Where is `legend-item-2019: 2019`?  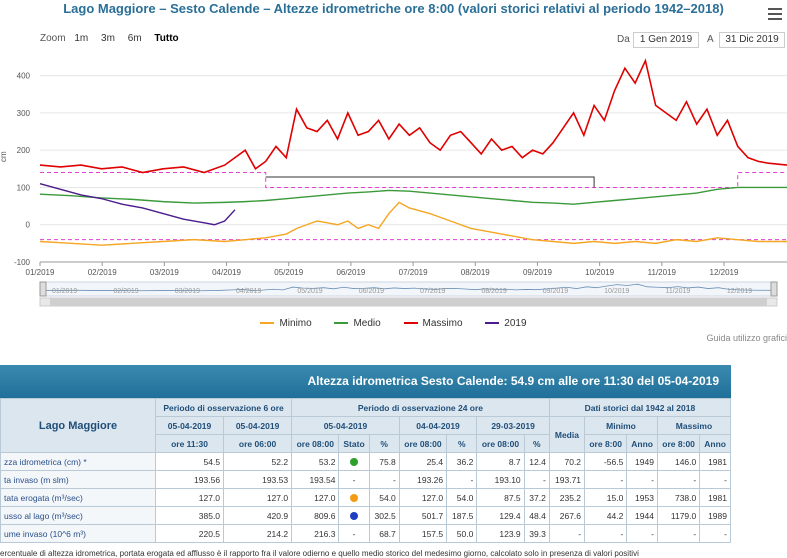 legend-item-2019: 2019 is located at coordinates (506, 323).